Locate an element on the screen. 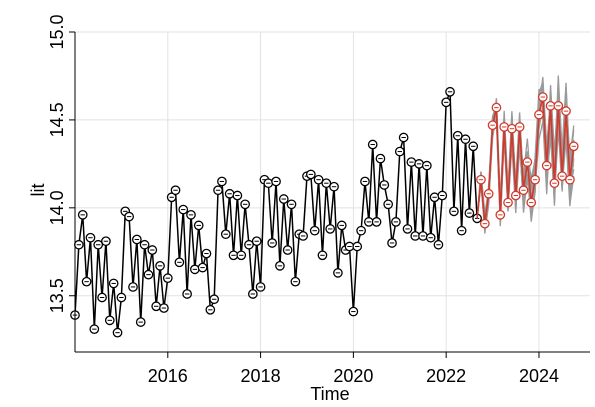 The height and width of the screenshot is (407, 595). x-tick-label-0: 2016 is located at coordinates (168, 376).